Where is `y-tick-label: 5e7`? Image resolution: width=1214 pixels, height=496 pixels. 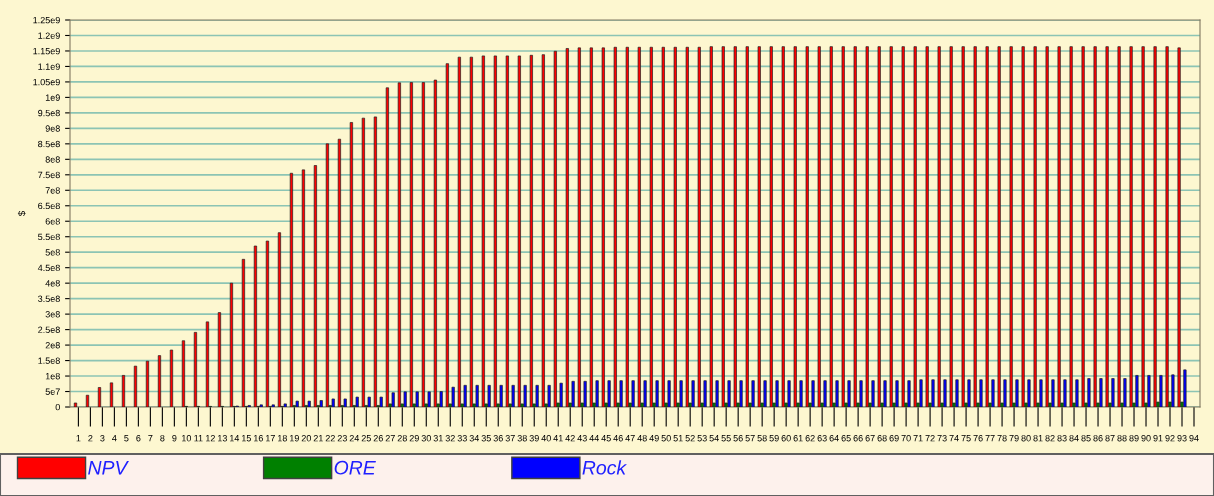
y-tick-label: 5e7 is located at coordinates (52, 391).